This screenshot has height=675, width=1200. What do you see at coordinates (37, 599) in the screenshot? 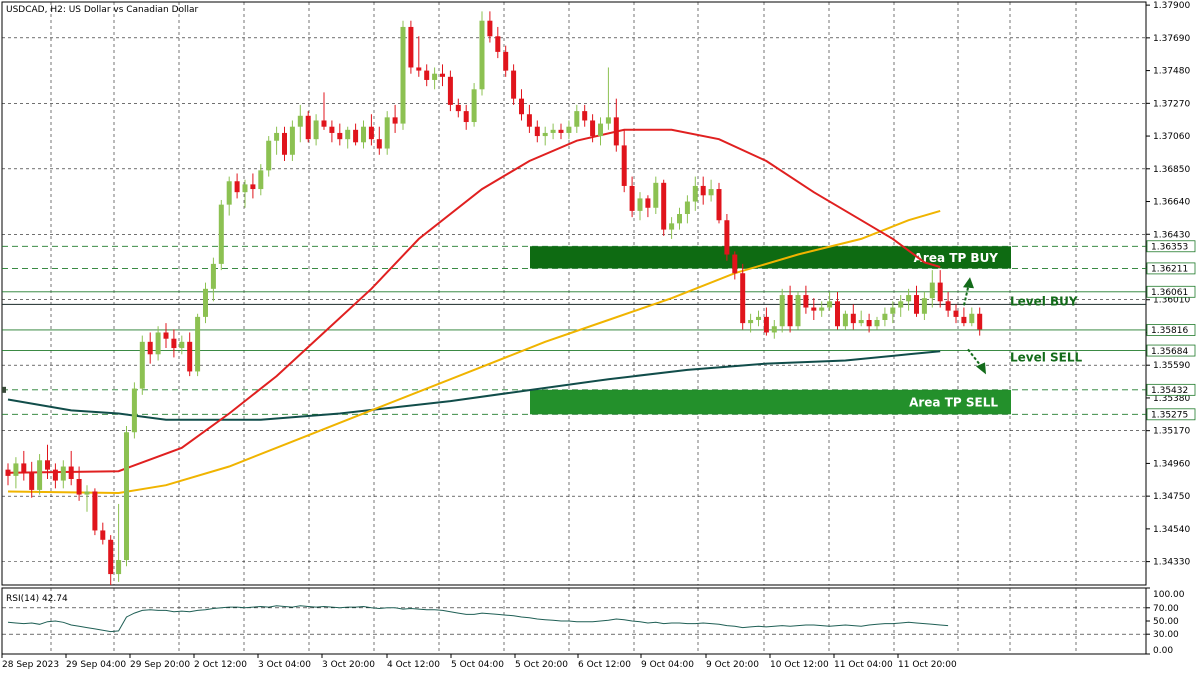
I see `rsi-title: RSI(14) 42.74` at bounding box center [37, 599].